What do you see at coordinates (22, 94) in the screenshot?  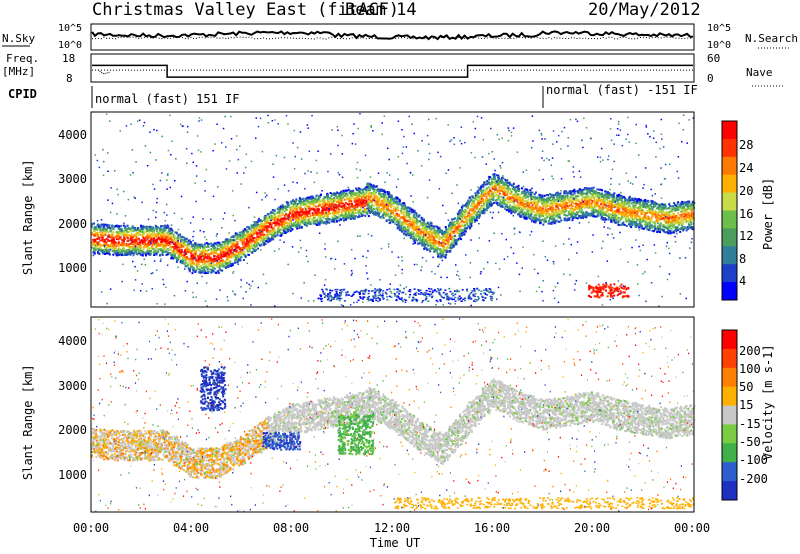 I see `cpid-label: CPID` at bounding box center [22, 94].